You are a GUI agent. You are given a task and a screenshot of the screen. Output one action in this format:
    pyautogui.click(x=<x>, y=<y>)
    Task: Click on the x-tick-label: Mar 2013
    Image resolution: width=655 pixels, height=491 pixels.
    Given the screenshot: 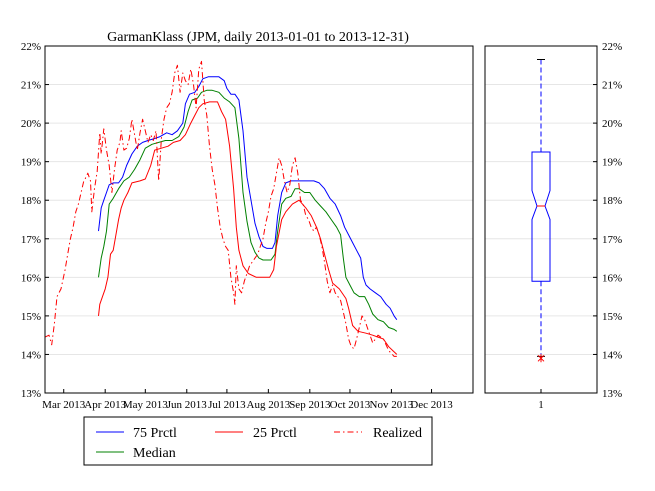 What is the action you would take?
    pyautogui.click(x=64, y=405)
    